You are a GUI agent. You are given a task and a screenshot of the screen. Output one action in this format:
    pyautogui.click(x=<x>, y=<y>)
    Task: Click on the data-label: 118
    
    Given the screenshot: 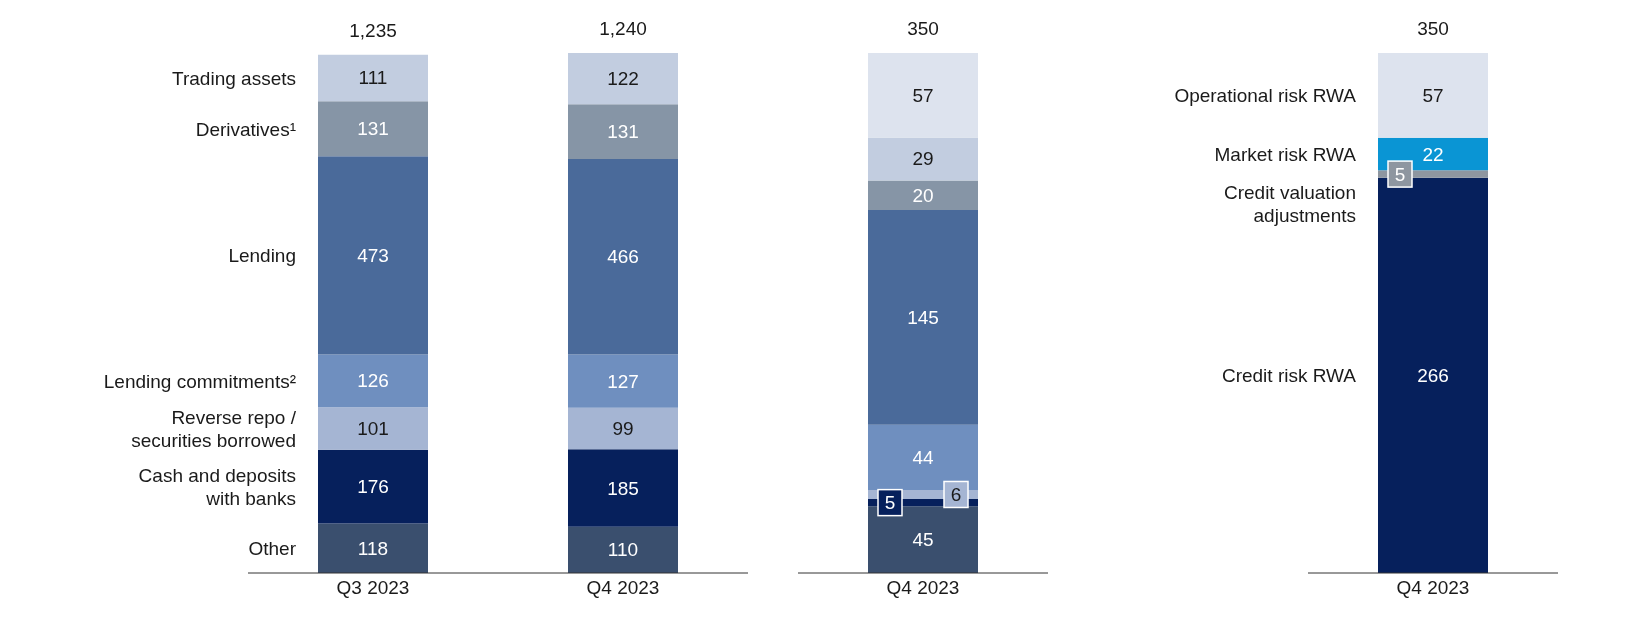 What is the action you would take?
    pyautogui.click(x=373, y=548)
    